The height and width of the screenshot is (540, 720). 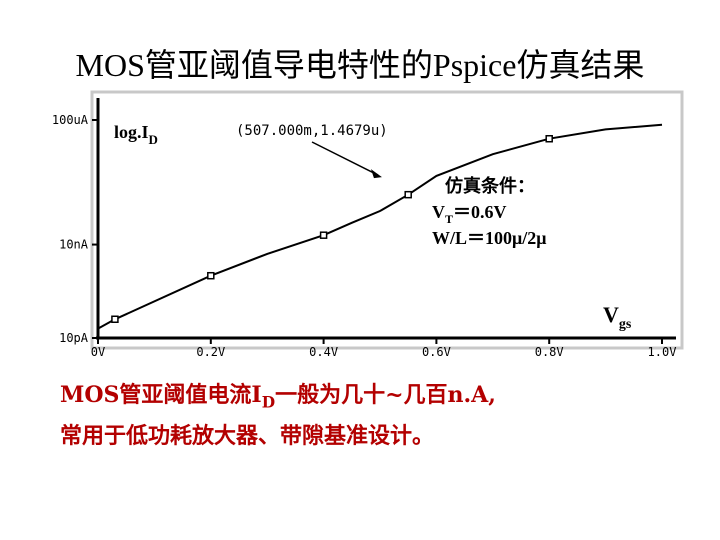 What do you see at coordinates (323, 352) in the screenshot?
I see `x-tick-label-2: 0.4V` at bounding box center [323, 352].